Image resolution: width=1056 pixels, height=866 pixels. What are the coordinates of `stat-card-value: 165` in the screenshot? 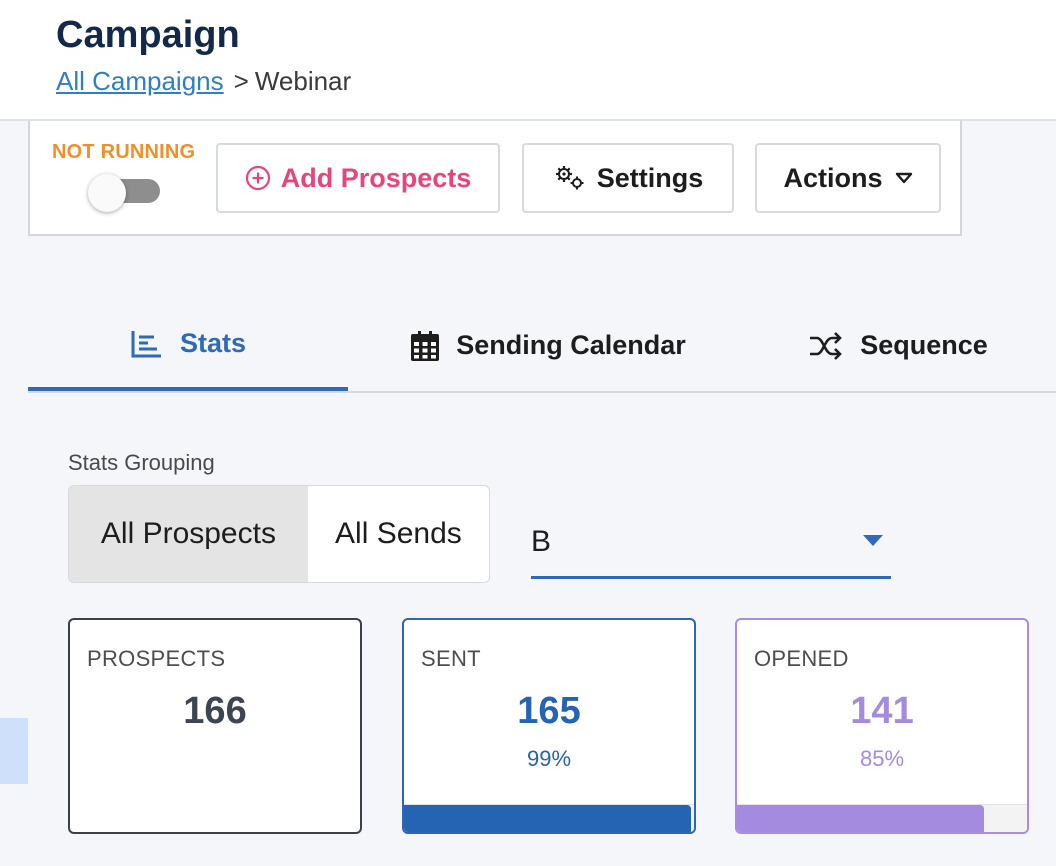 It's located at (549, 711).